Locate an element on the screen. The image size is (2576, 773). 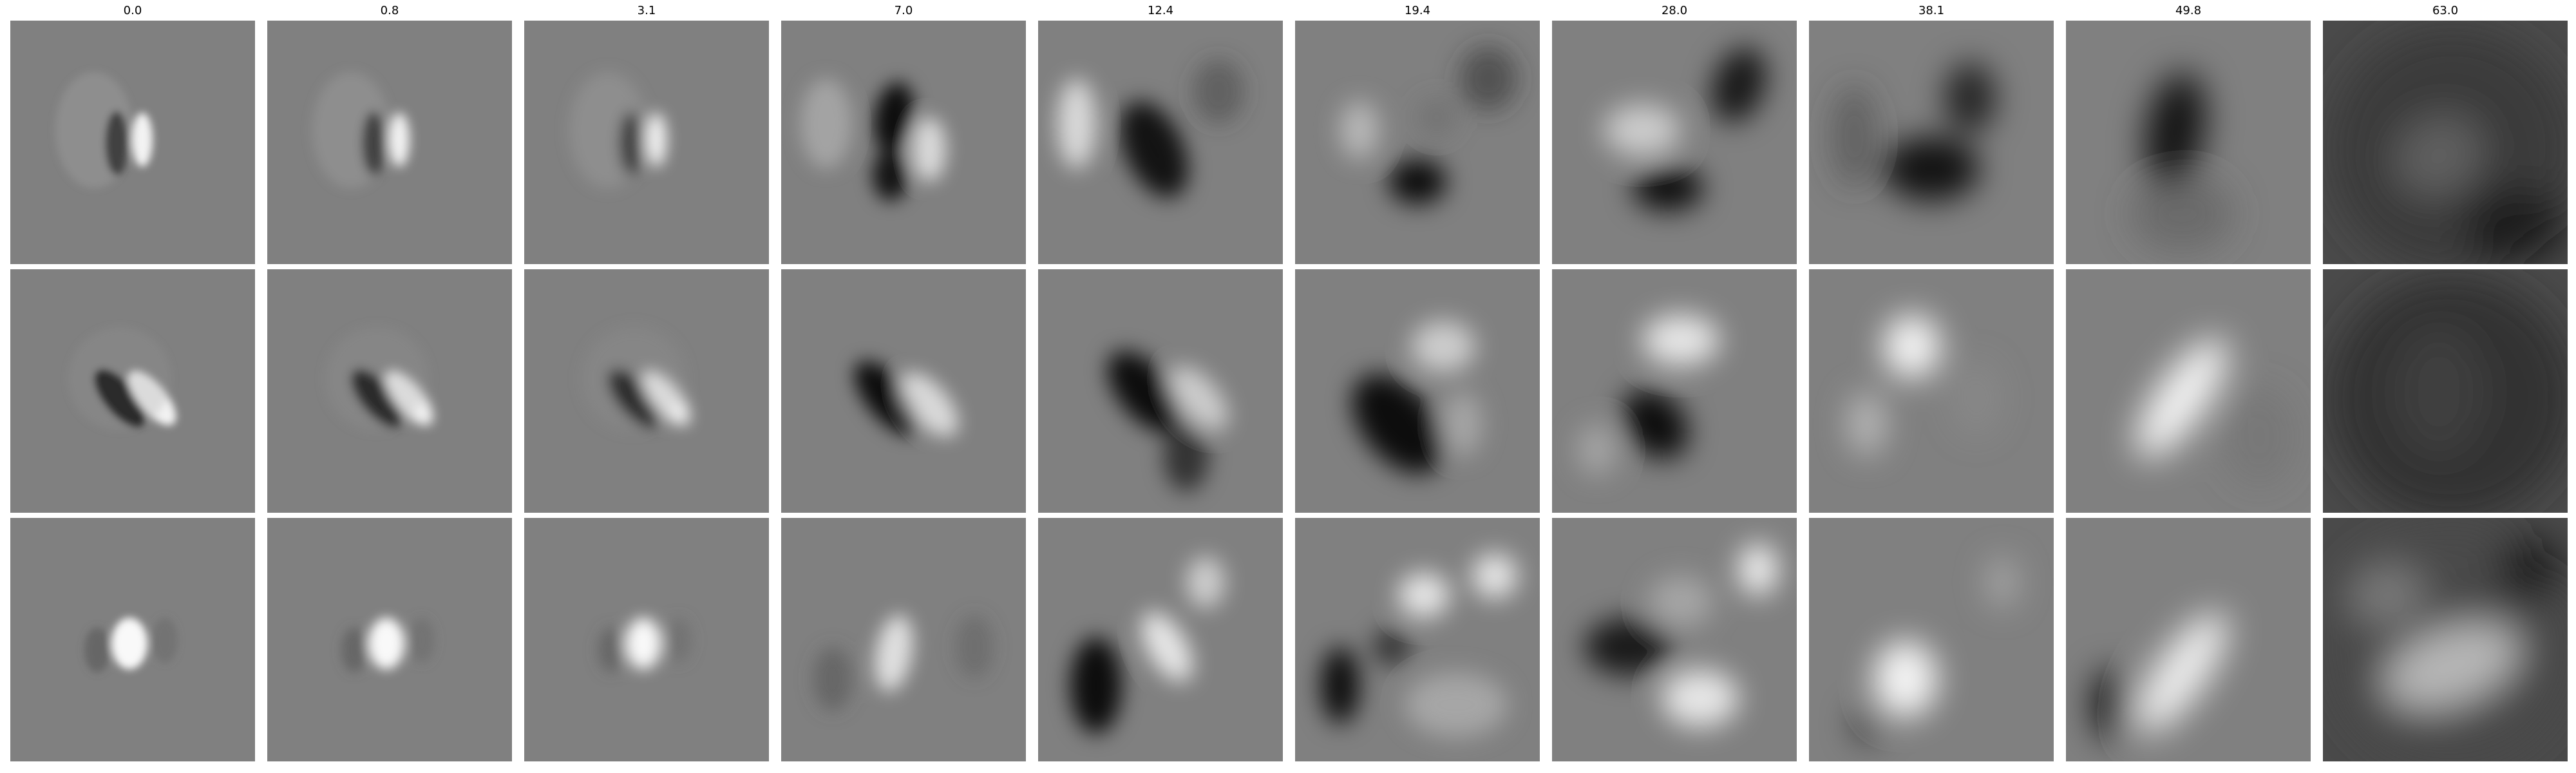
column-title: 63.0 is located at coordinates (2445, 10).